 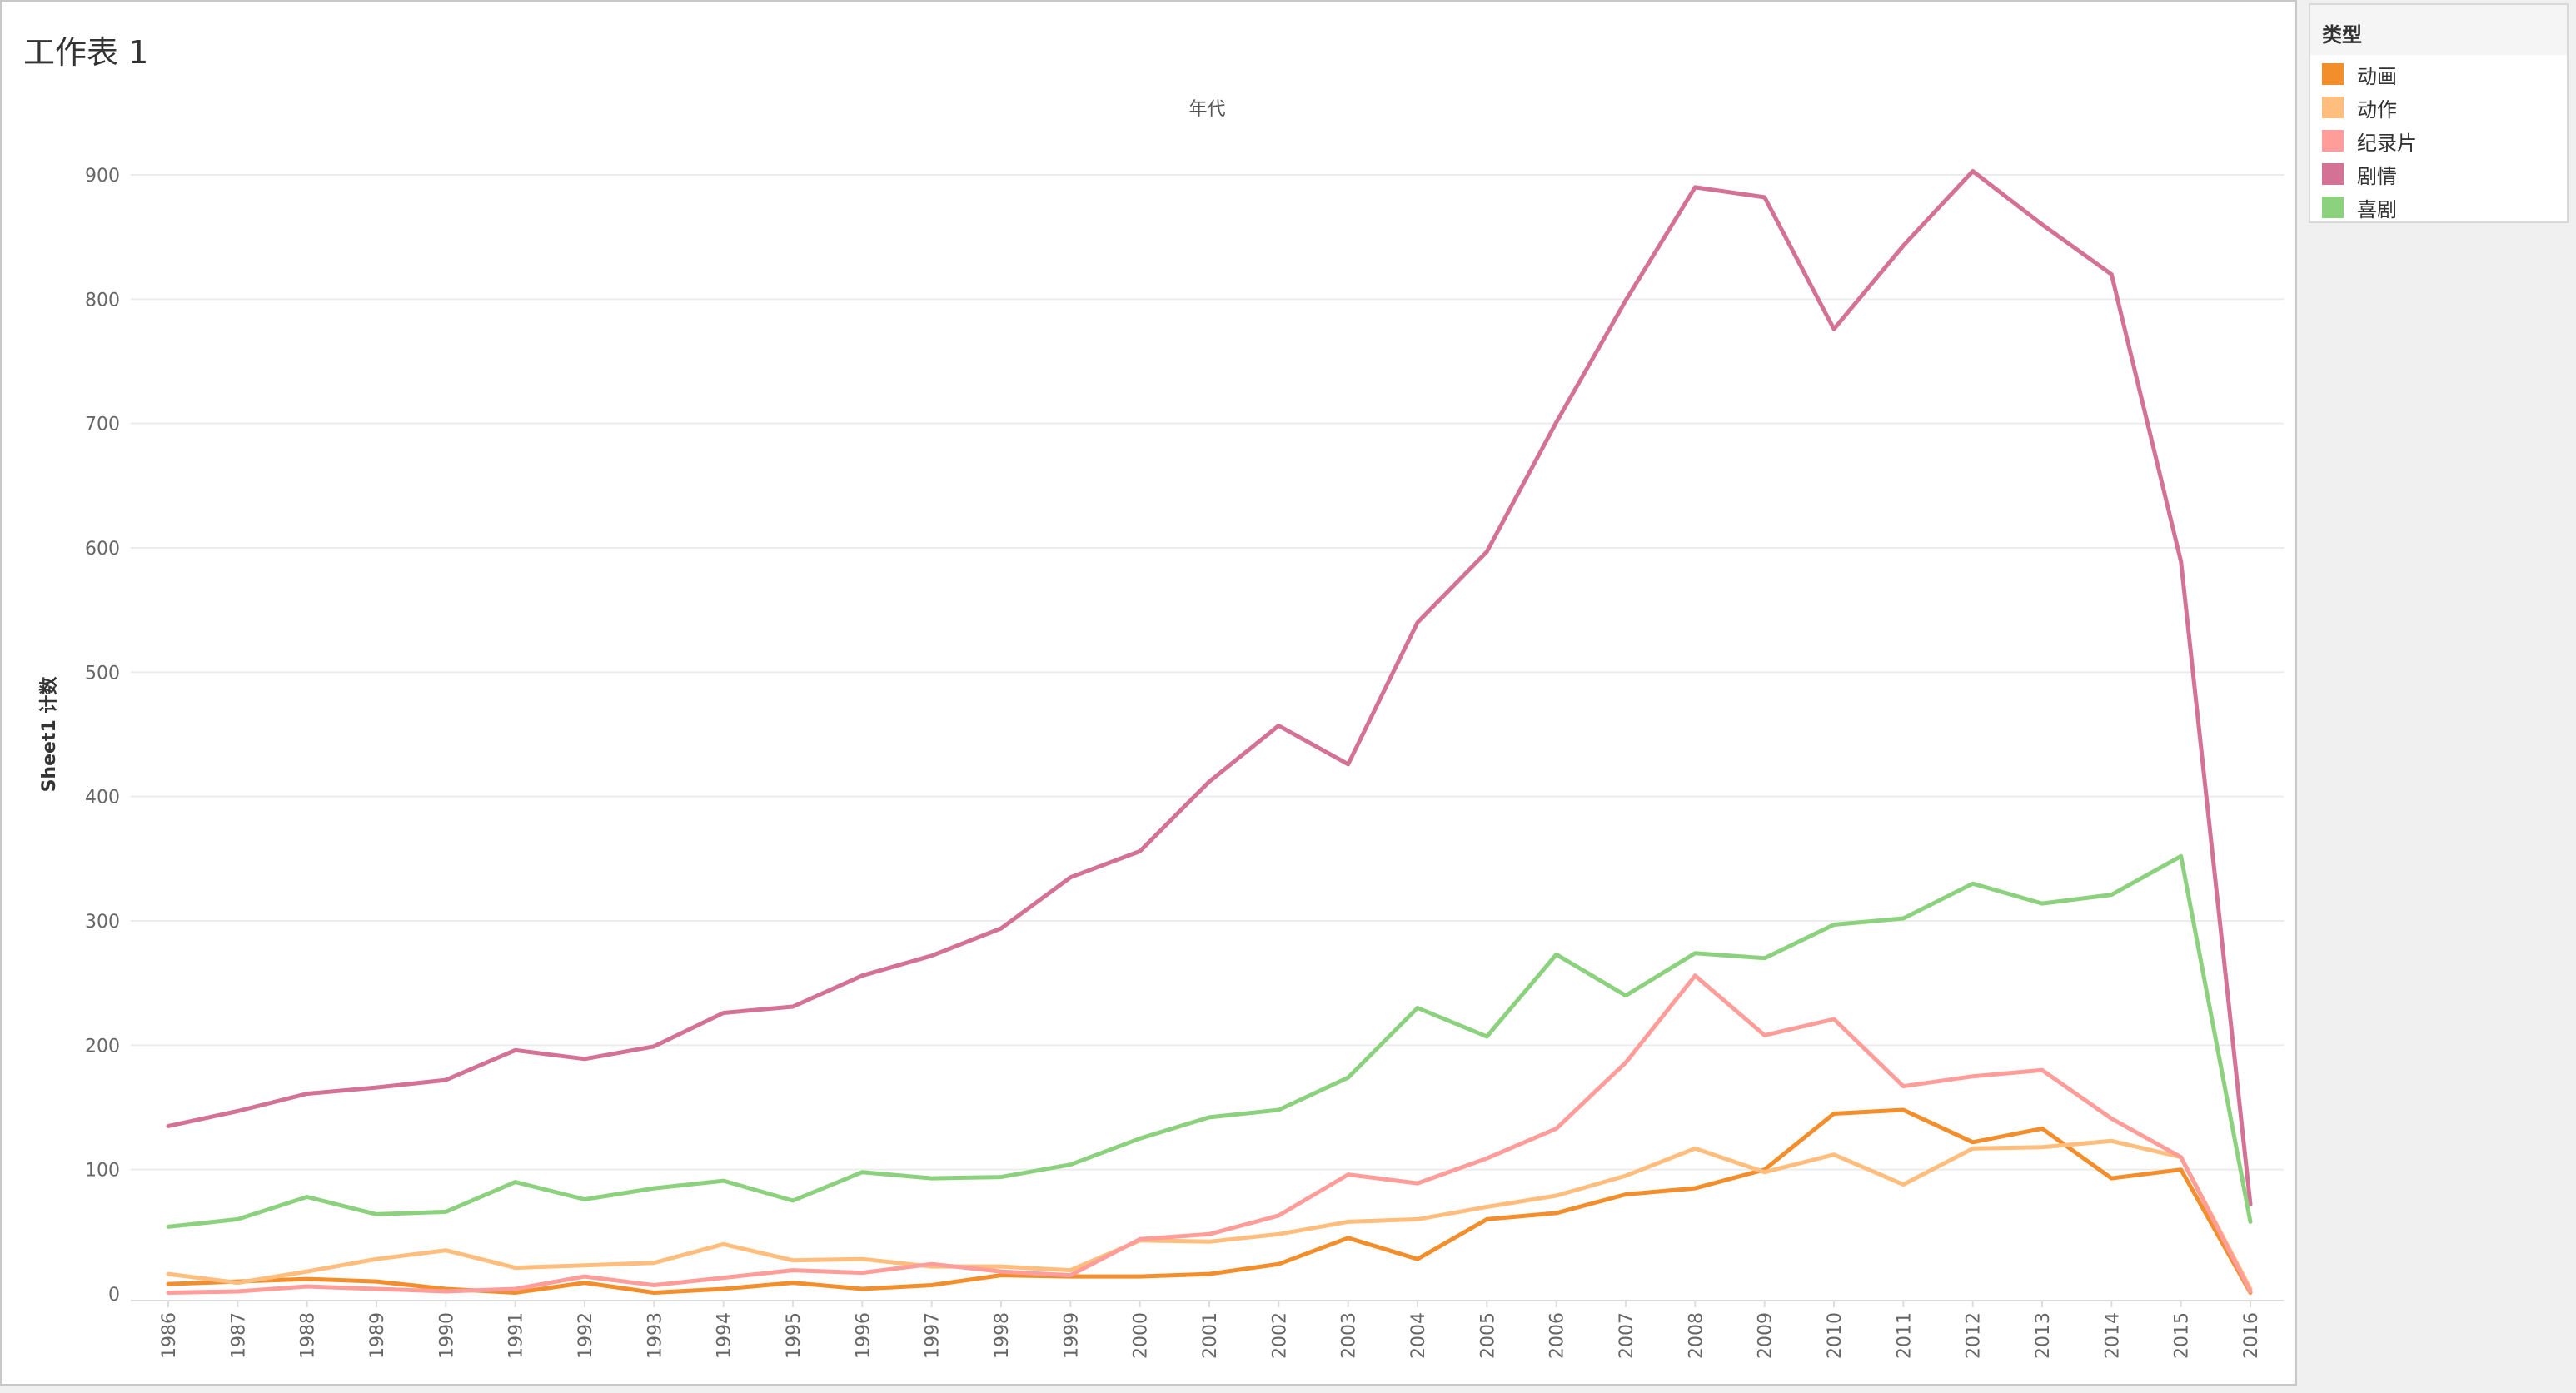 What do you see at coordinates (2342, 35) in the screenshot?
I see `legend-title: 类型` at bounding box center [2342, 35].